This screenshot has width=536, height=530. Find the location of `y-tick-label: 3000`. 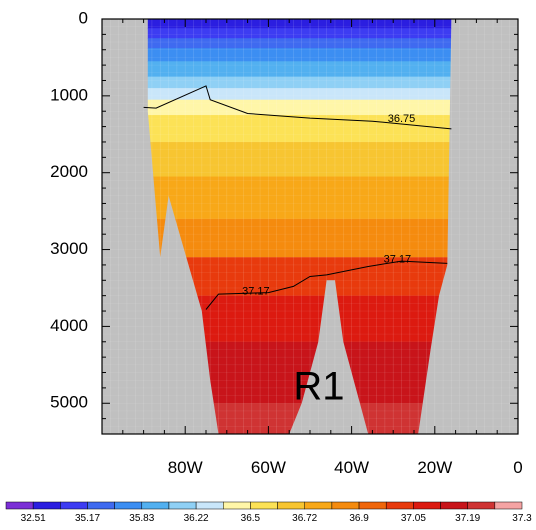

y-tick-label: 3000 is located at coordinates (69, 248).